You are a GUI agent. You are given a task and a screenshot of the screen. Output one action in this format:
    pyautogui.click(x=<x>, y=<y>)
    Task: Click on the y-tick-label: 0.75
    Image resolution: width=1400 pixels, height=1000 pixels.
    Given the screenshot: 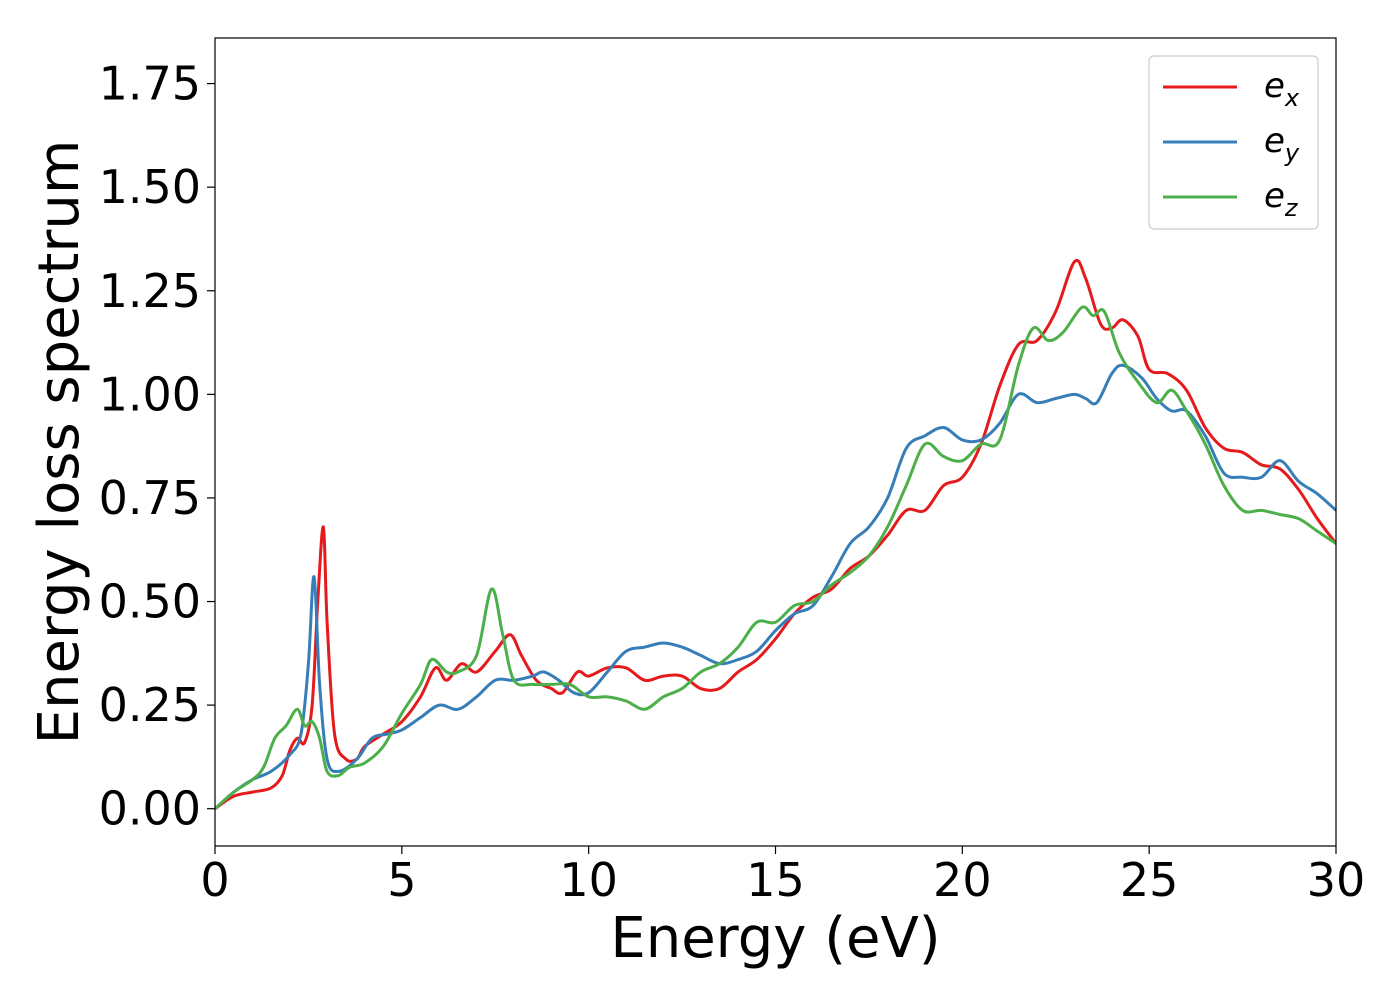 What is the action you would take?
    pyautogui.click(x=150, y=498)
    